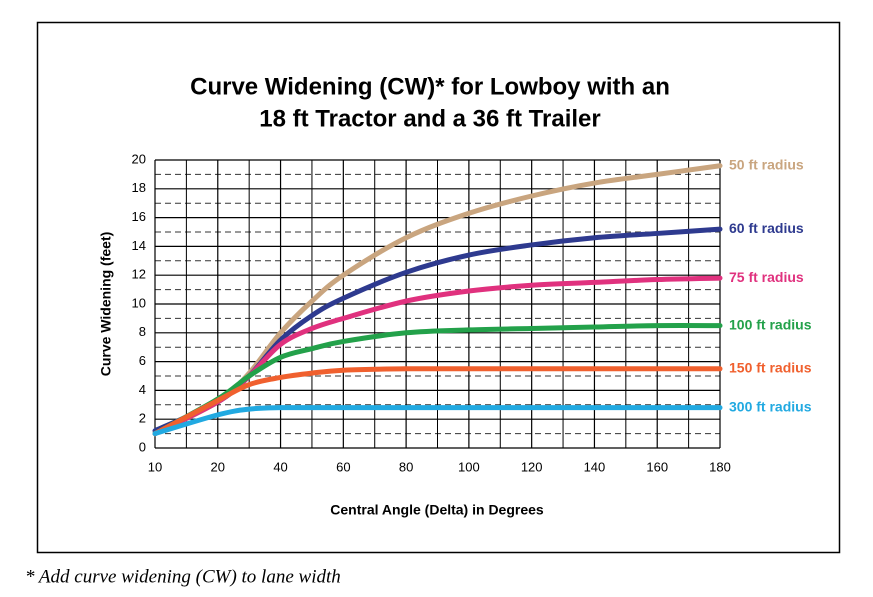 The height and width of the screenshot is (597, 873). What do you see at coordinates (406, 466) in the screenshot?
I see `x-tick-label: 80` at bounding box center [406, 466].